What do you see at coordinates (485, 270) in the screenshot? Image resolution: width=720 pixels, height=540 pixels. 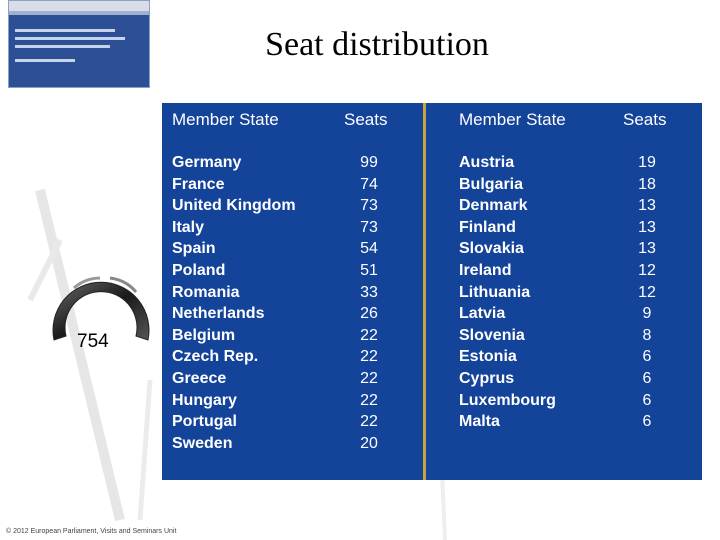 I see `member-state-cell: Ireland` at bounding box center [485, 270].